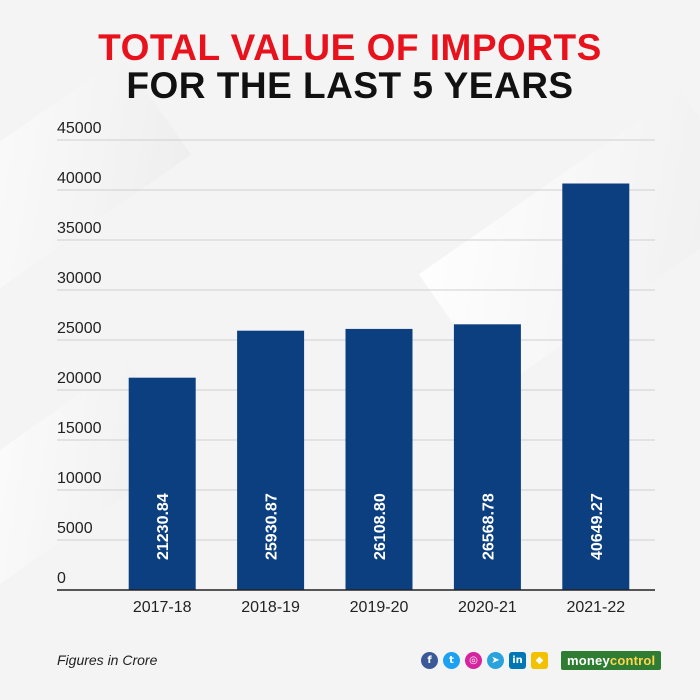 Image resolution: width=700 pixels, height=700 pixels. I want to click on x-tick-label: 2018-19, so click(270, 607).